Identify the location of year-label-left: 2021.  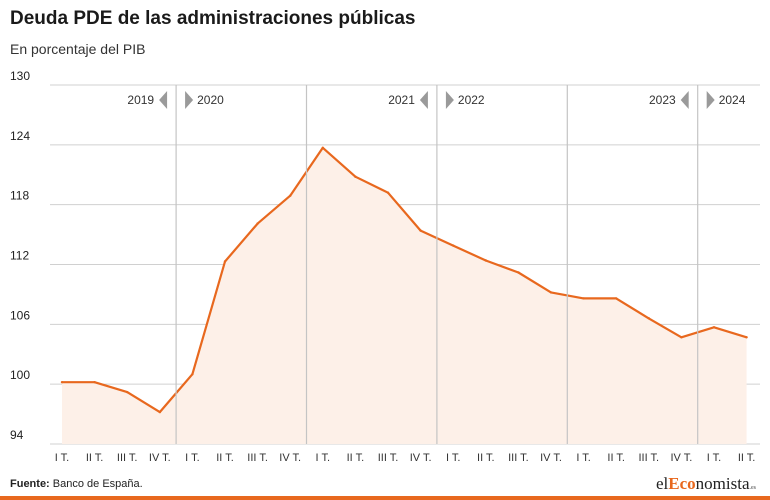
(401, 100).